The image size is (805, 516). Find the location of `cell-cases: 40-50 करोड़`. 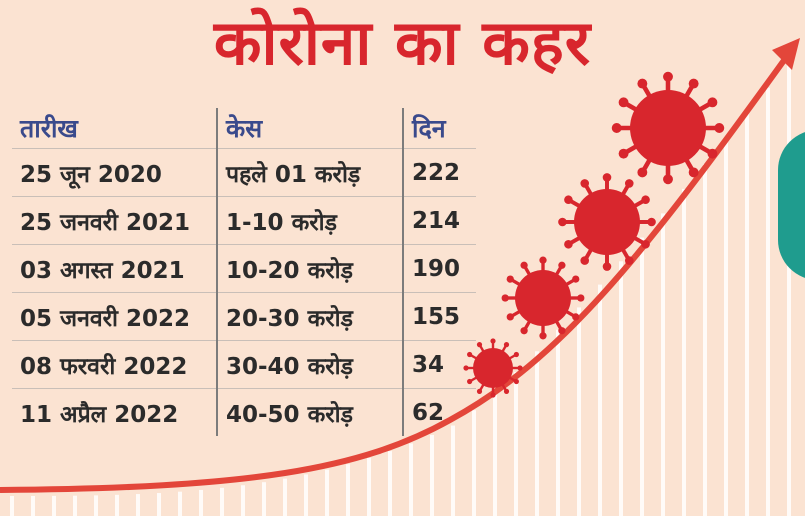

cell-cases: 40-50 करोड़ is located at coordinates (309, 412).